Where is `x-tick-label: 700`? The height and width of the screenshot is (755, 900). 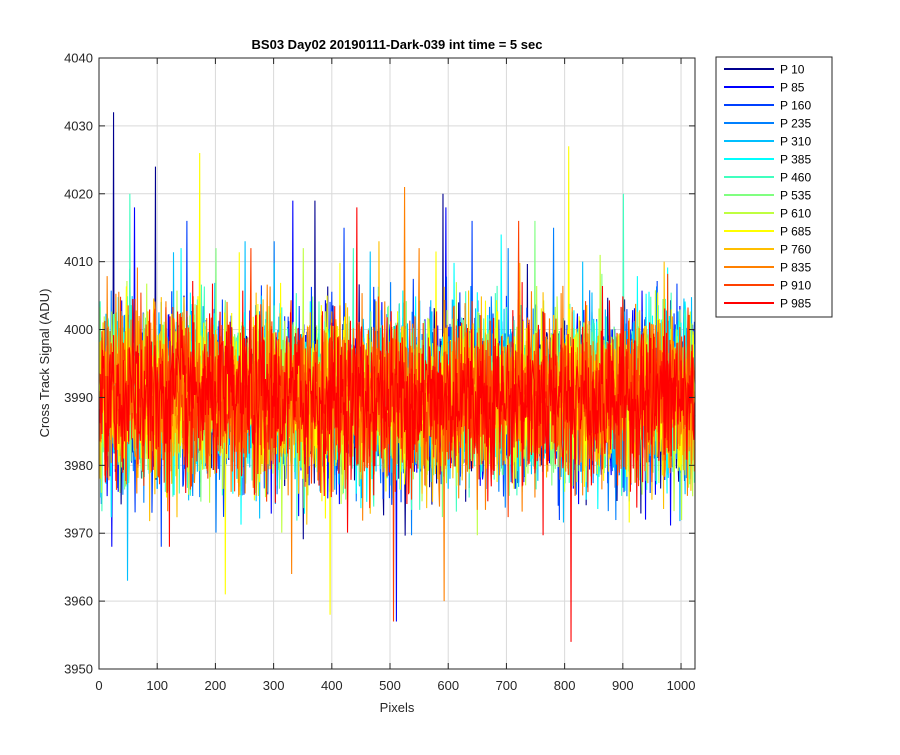 x-tick-label: 700 is located at coordinates (507, 685).